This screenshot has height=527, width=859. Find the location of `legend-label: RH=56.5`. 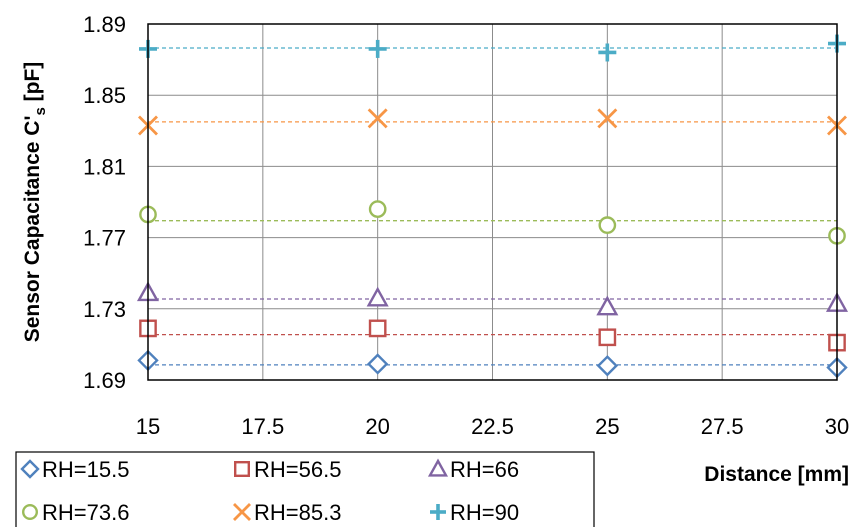

legend-label: RH=56.5 is located at coordinates (297, 469).